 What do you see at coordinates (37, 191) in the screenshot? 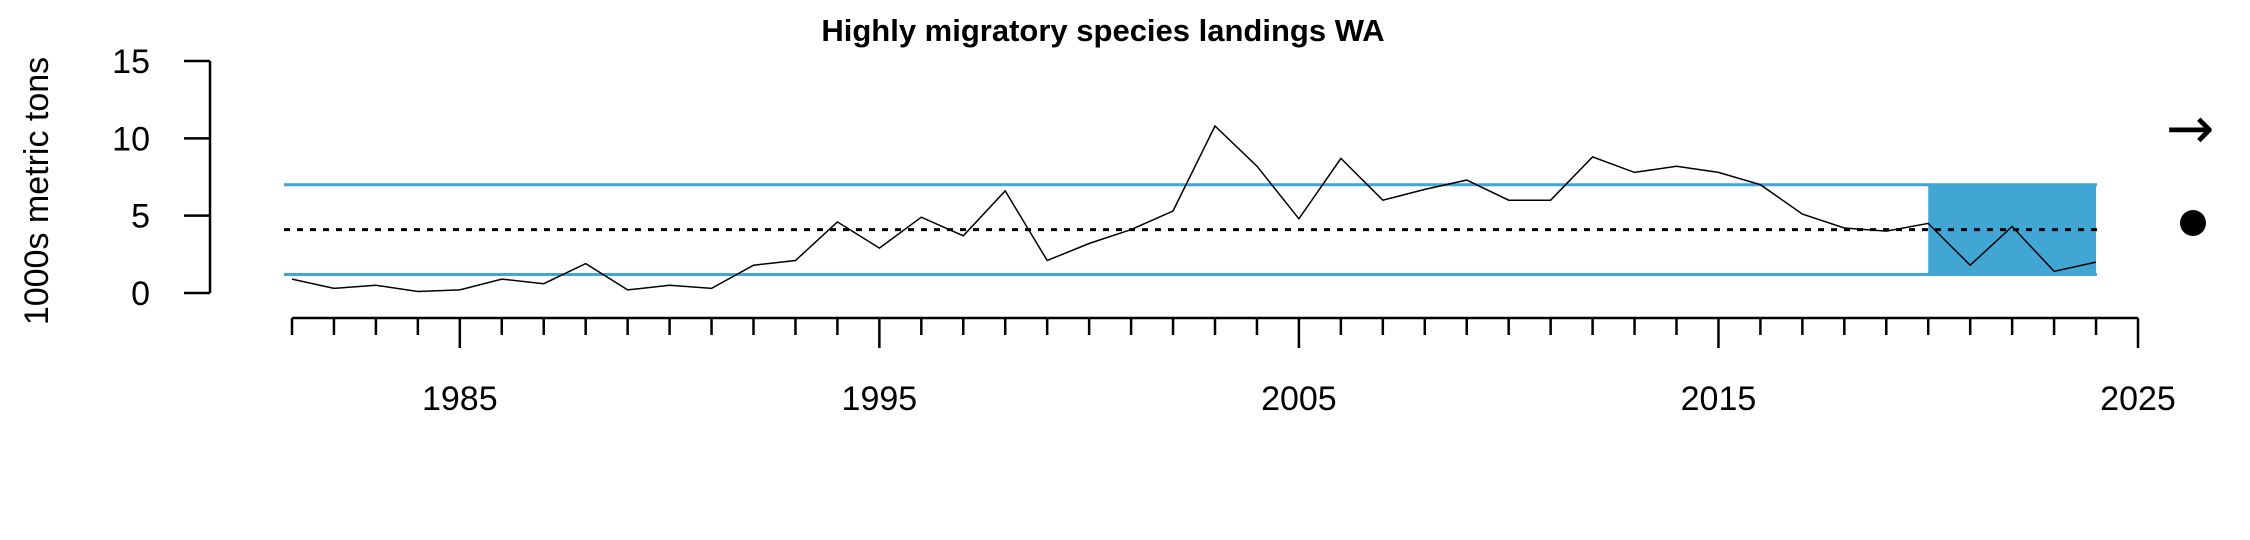
I see `y-axis-label: 1000s metric tons` at bounding box center [37, 191].